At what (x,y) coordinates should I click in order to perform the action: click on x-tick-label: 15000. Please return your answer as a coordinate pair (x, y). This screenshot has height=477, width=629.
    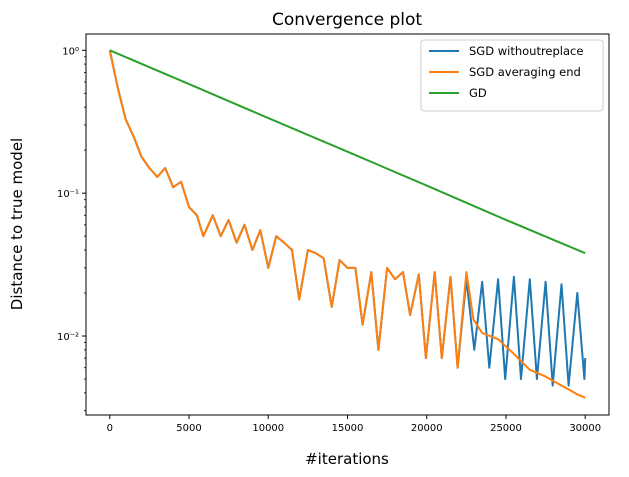
    Looking at the image, I should click on (348, 428).